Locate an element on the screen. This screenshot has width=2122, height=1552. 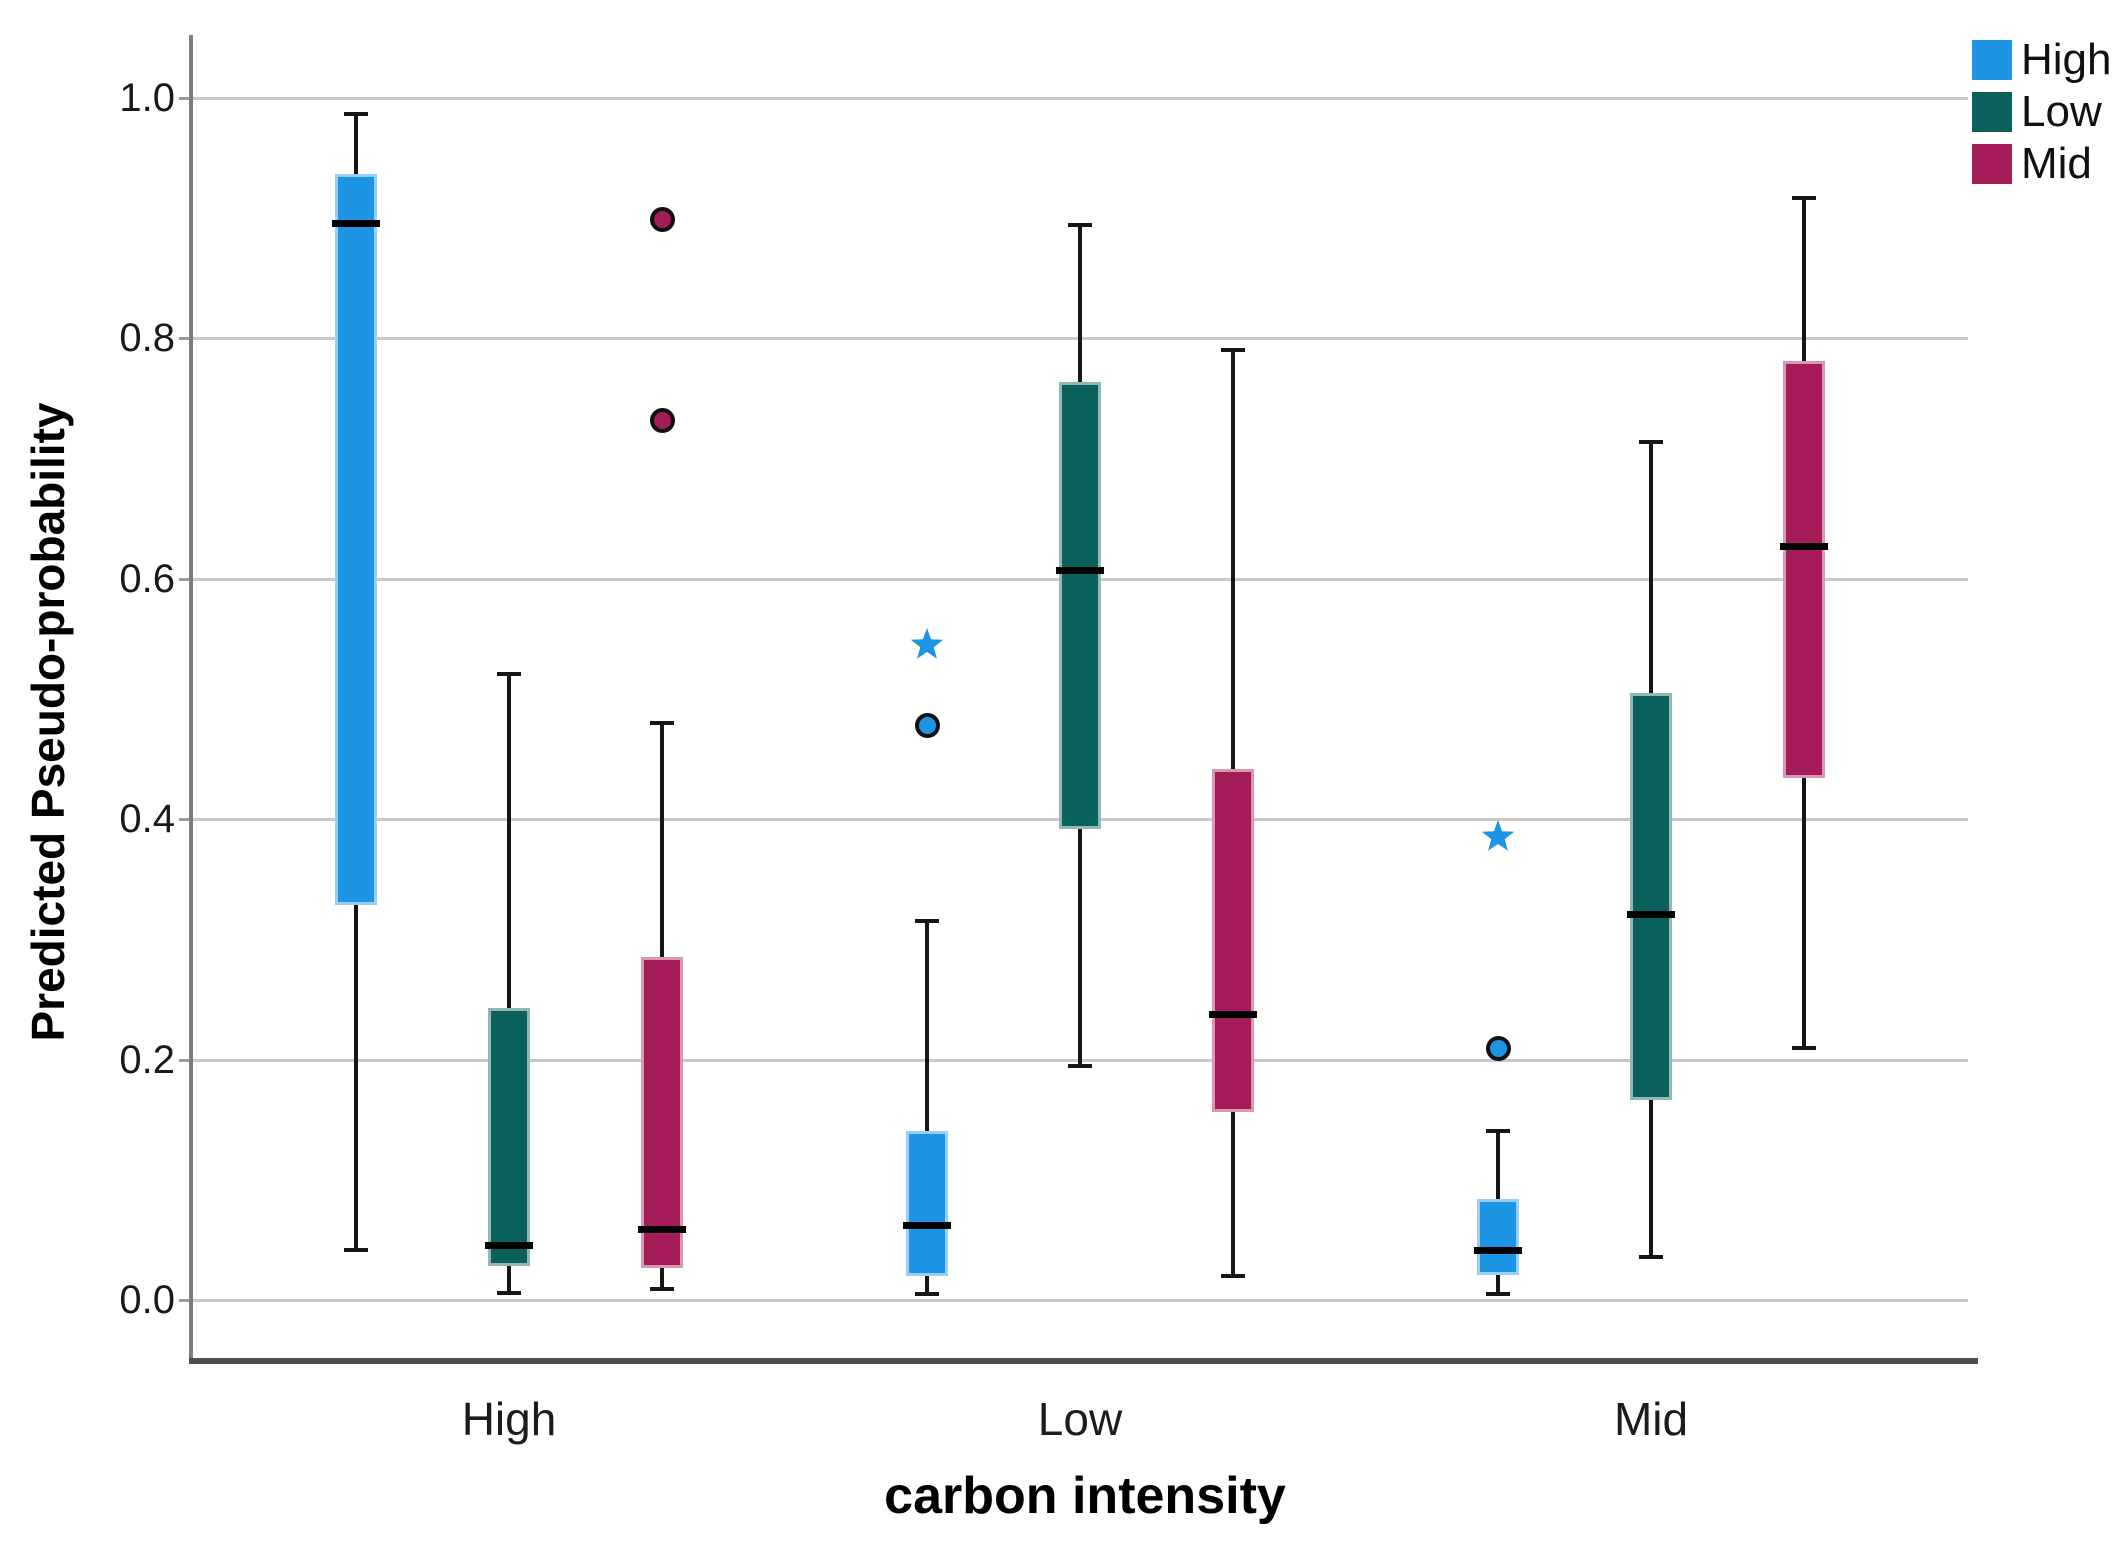
y-tick-label: 0.2 is located at coordinates (147, 1060).